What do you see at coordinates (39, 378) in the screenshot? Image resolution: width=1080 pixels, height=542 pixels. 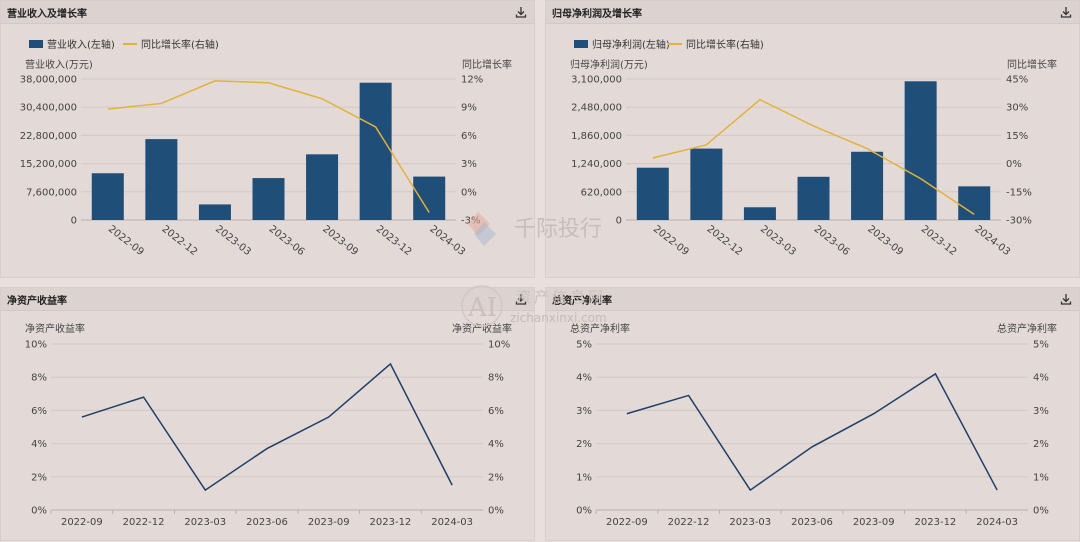 I see `y-tick-label: 8%` at bounding box center [39, 378].